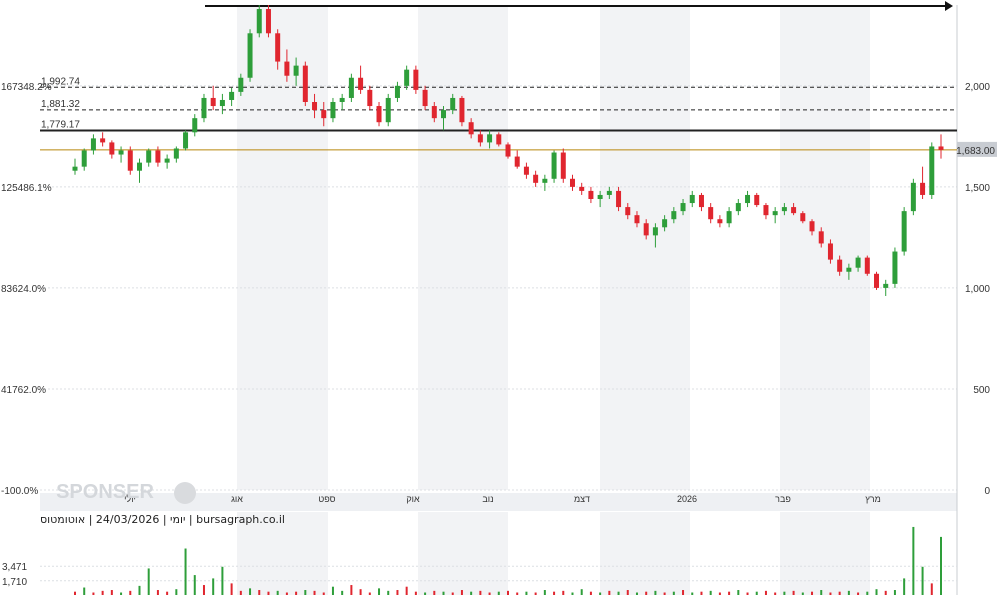 The height and width of the screenshot is (597, 997). What do you see at coordinates (26, 87) in the screenshot?
I see `y-tick-left: 167348.2%` at bounding box center [26, 87].